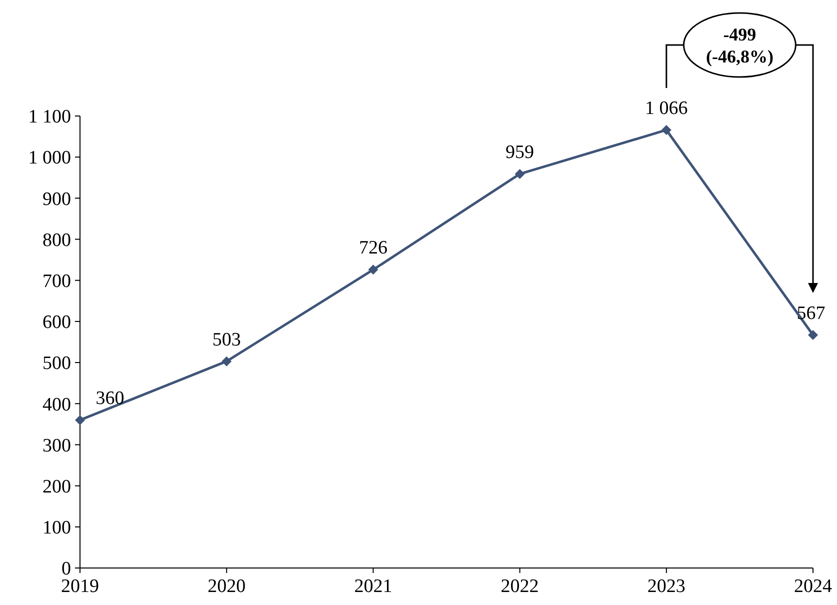 The width and height of the screenshot is (837, 605). I want to click on y-tick-label: 100, so click(56, 528).